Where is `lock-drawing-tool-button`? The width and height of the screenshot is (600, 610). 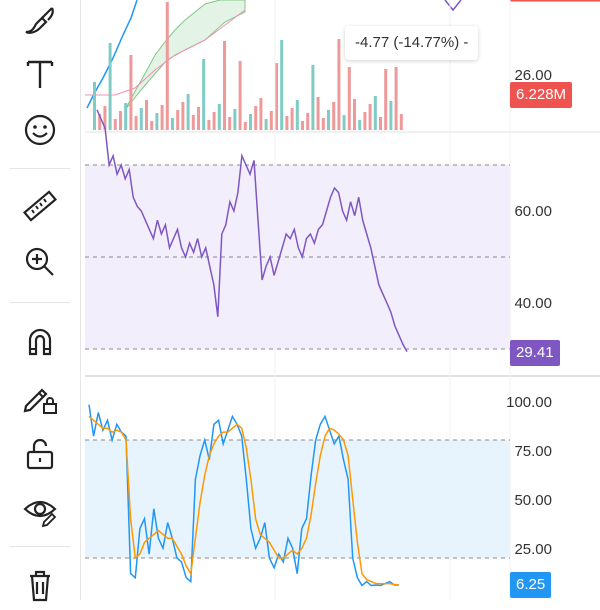
lock-drawing-tool-button is located at coordinates (40, 398).